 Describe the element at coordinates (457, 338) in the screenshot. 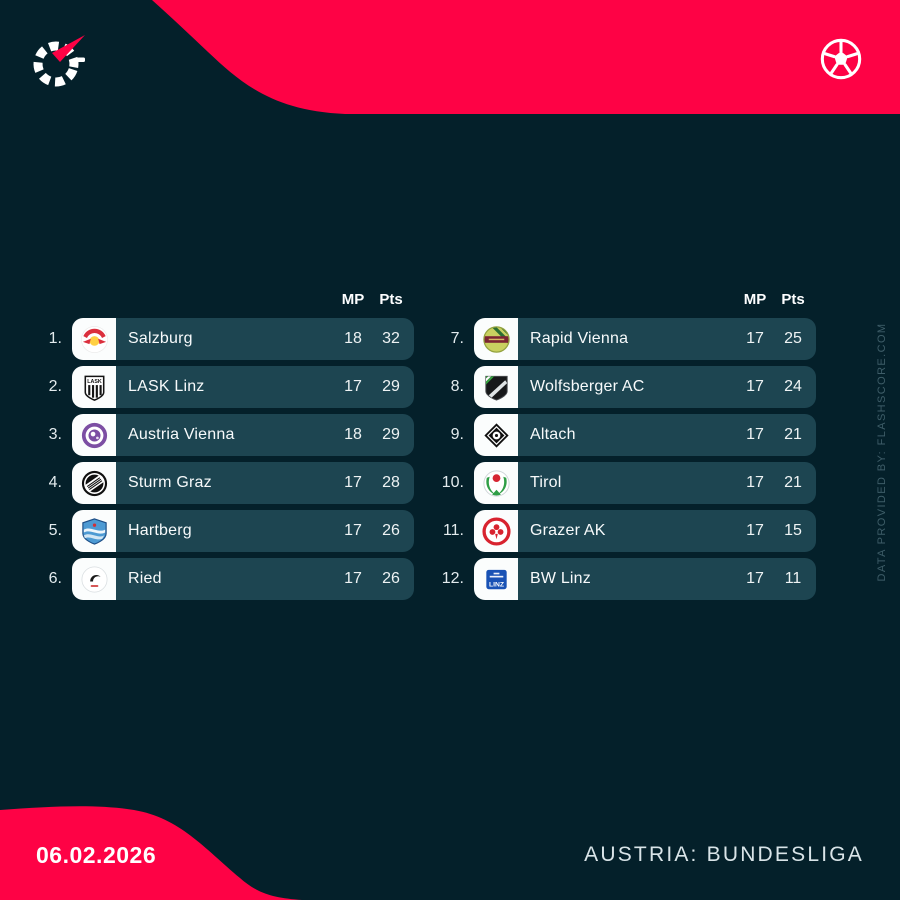

I see `position-label: 7.` at that location.